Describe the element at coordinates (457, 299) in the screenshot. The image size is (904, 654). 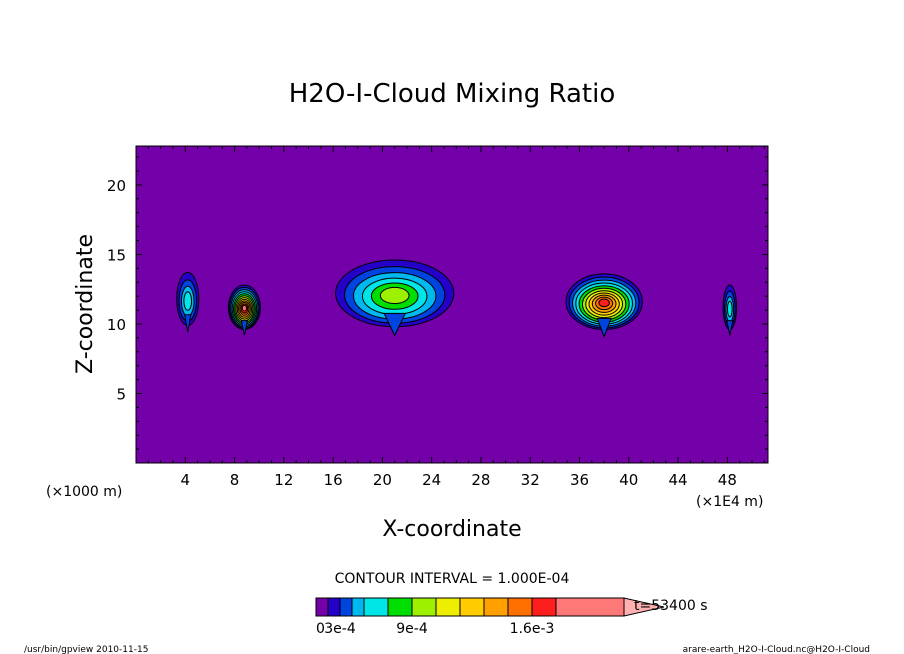
I see `cloud-cells` at that location.